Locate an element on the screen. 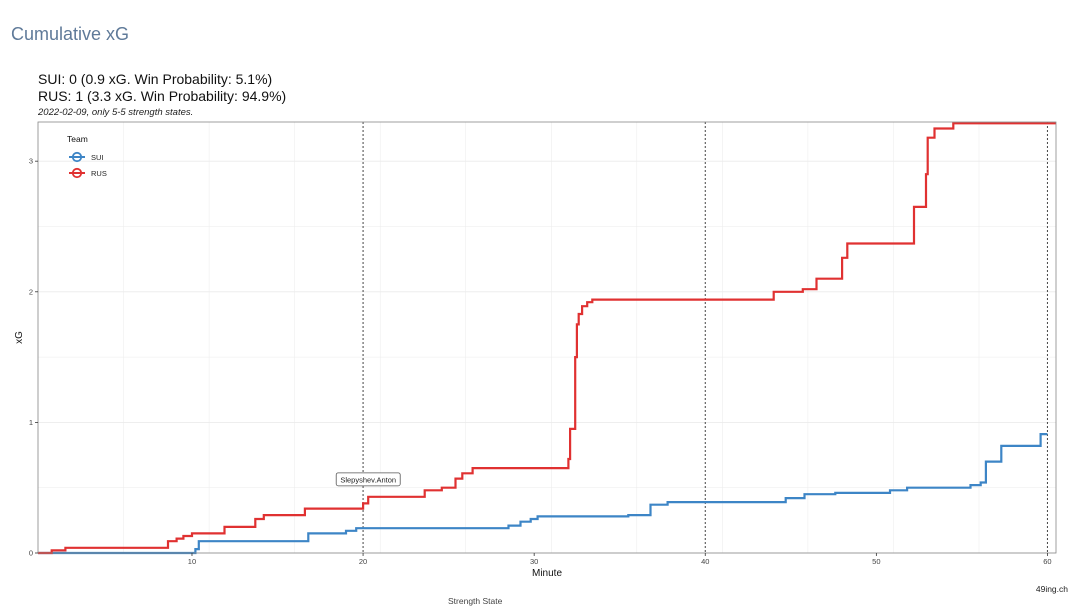 This screenshot has width=1078, height=615. x-tick-label: 40 is located at coordinates (705, 561).